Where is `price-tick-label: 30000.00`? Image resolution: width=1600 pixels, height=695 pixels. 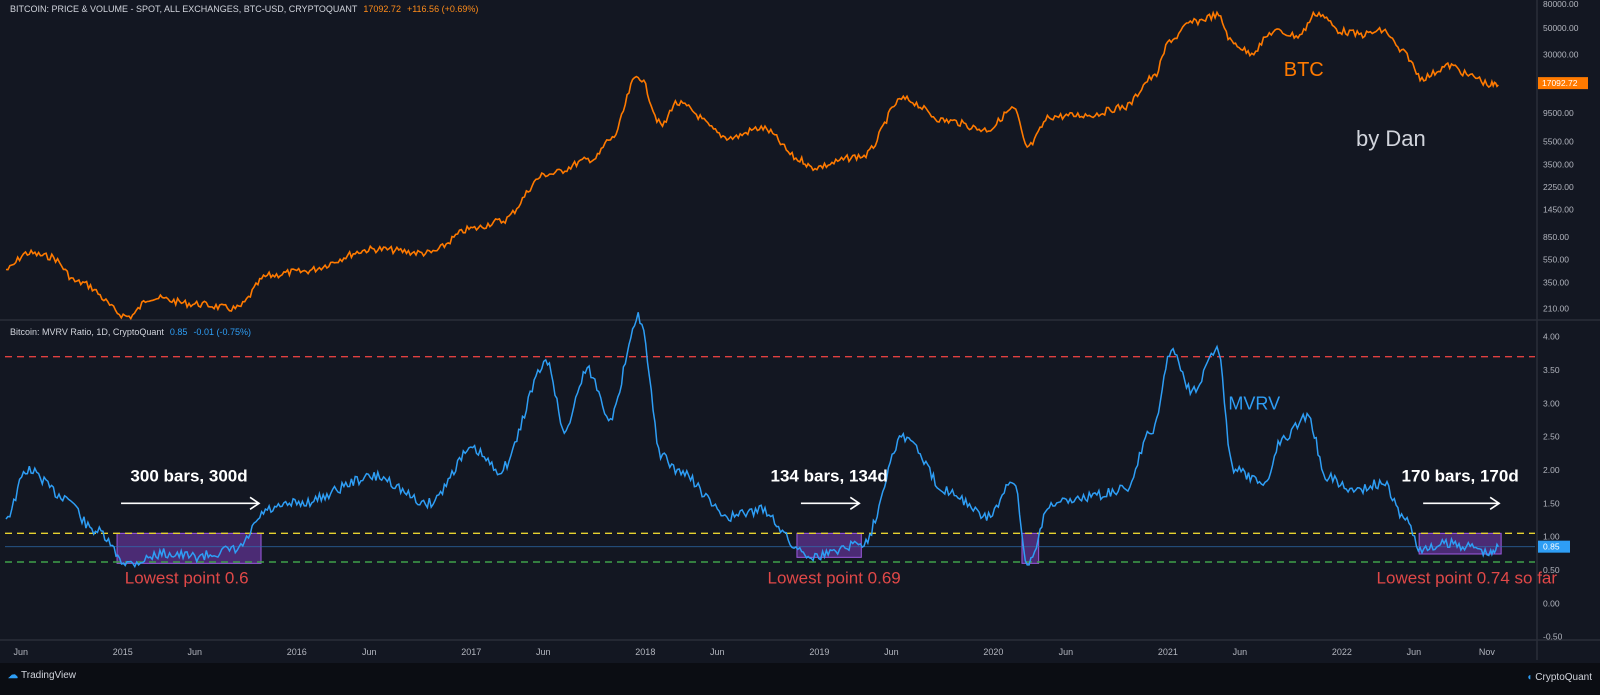
price-tick-label: 30000.00 is located at coordinates (1561, 54).